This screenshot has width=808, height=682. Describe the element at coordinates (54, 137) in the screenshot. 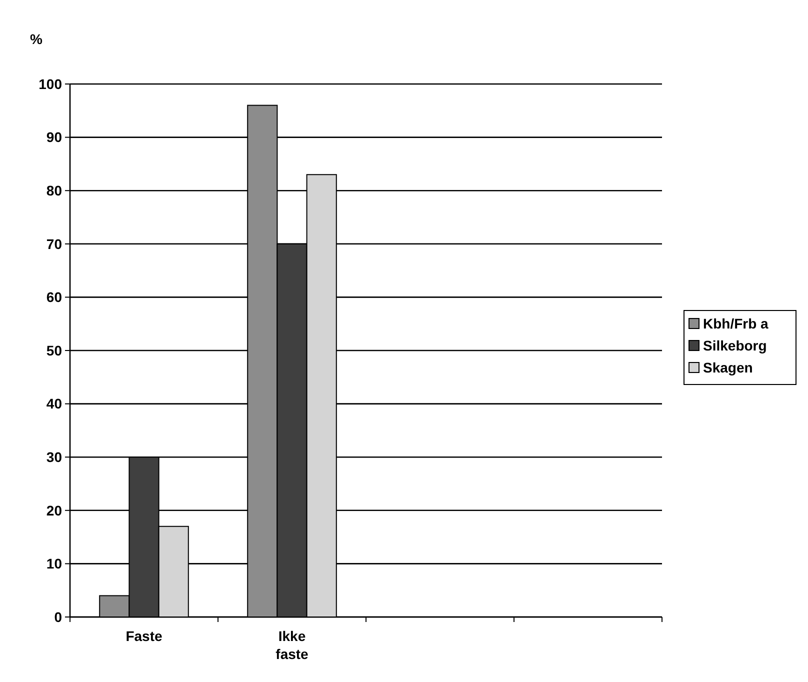

I see `y-tick-label: 90` at that location.